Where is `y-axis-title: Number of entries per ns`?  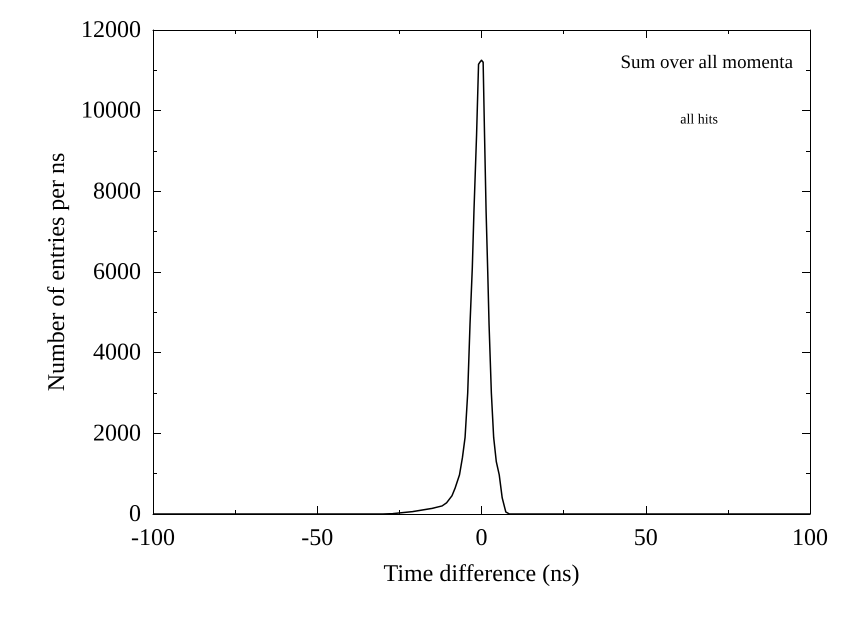 y-axis-title: Number of entries per ns is located at coordinates (57, 272).